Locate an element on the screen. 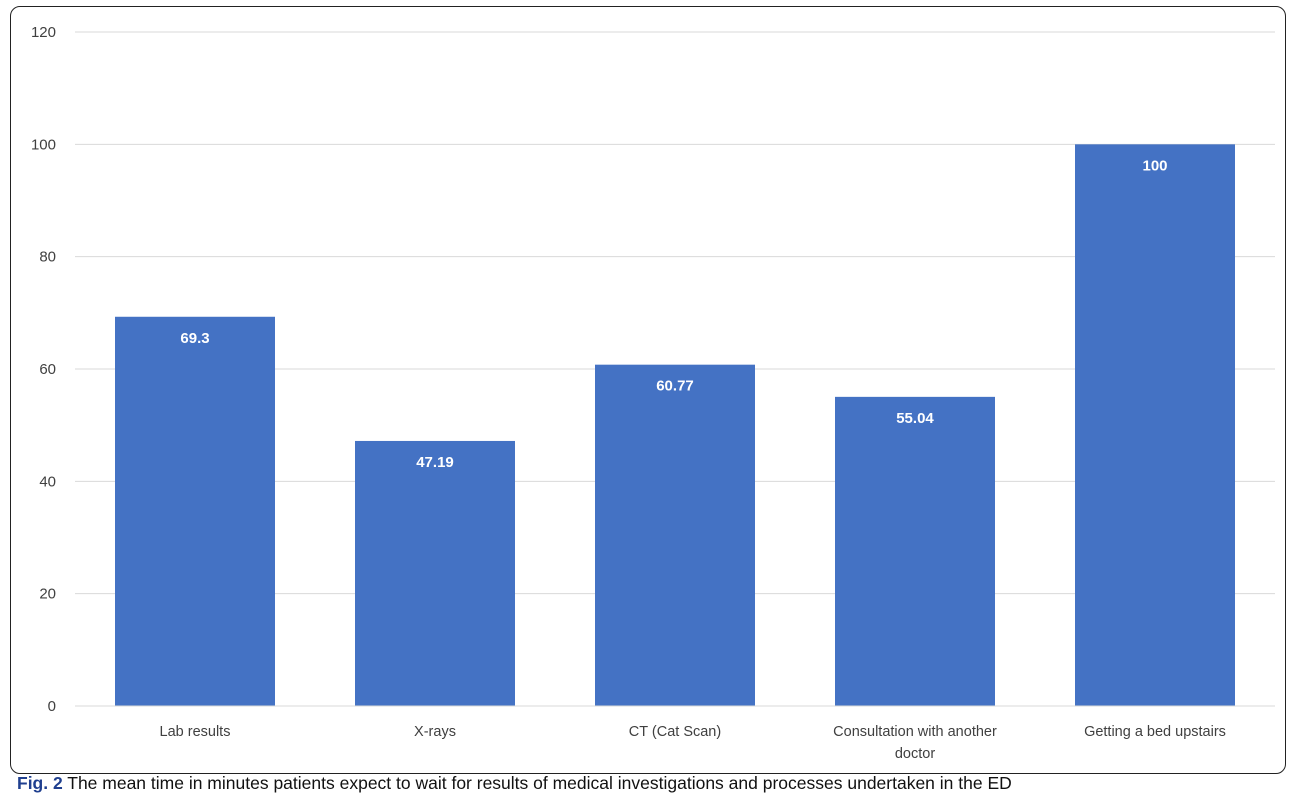 Image resolution: width=1290 pixels, height=801 pixels. data-label: 100 is located at coordinates (1154, 165).